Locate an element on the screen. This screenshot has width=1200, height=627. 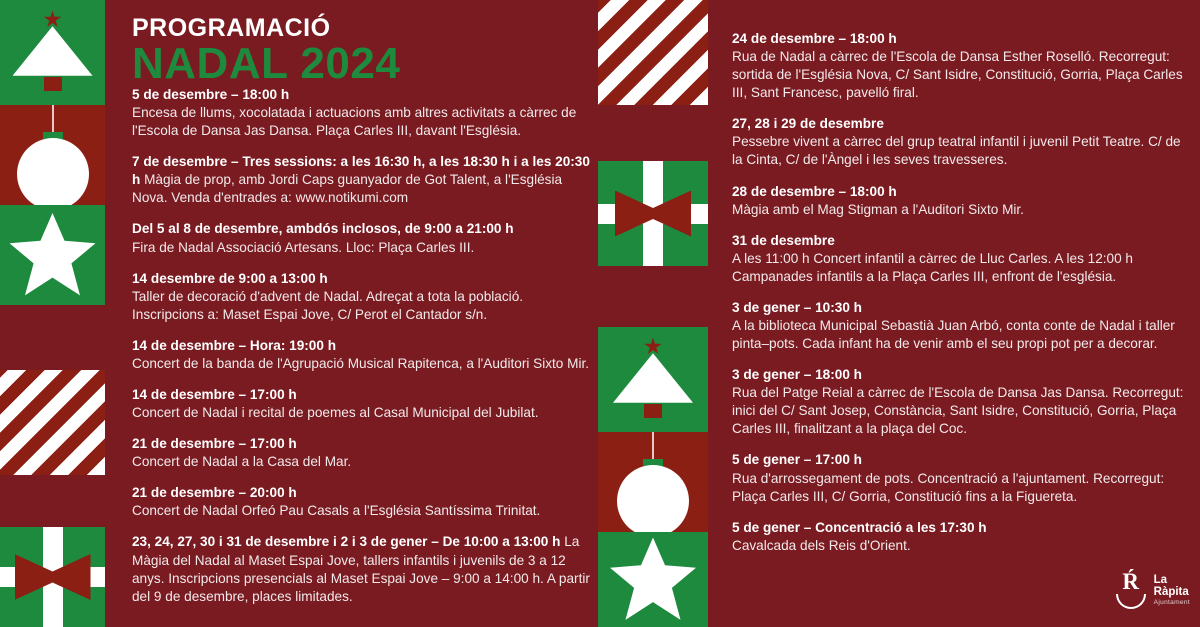
logo-line-2: Ràpita is located at coordinates (1171, 592).